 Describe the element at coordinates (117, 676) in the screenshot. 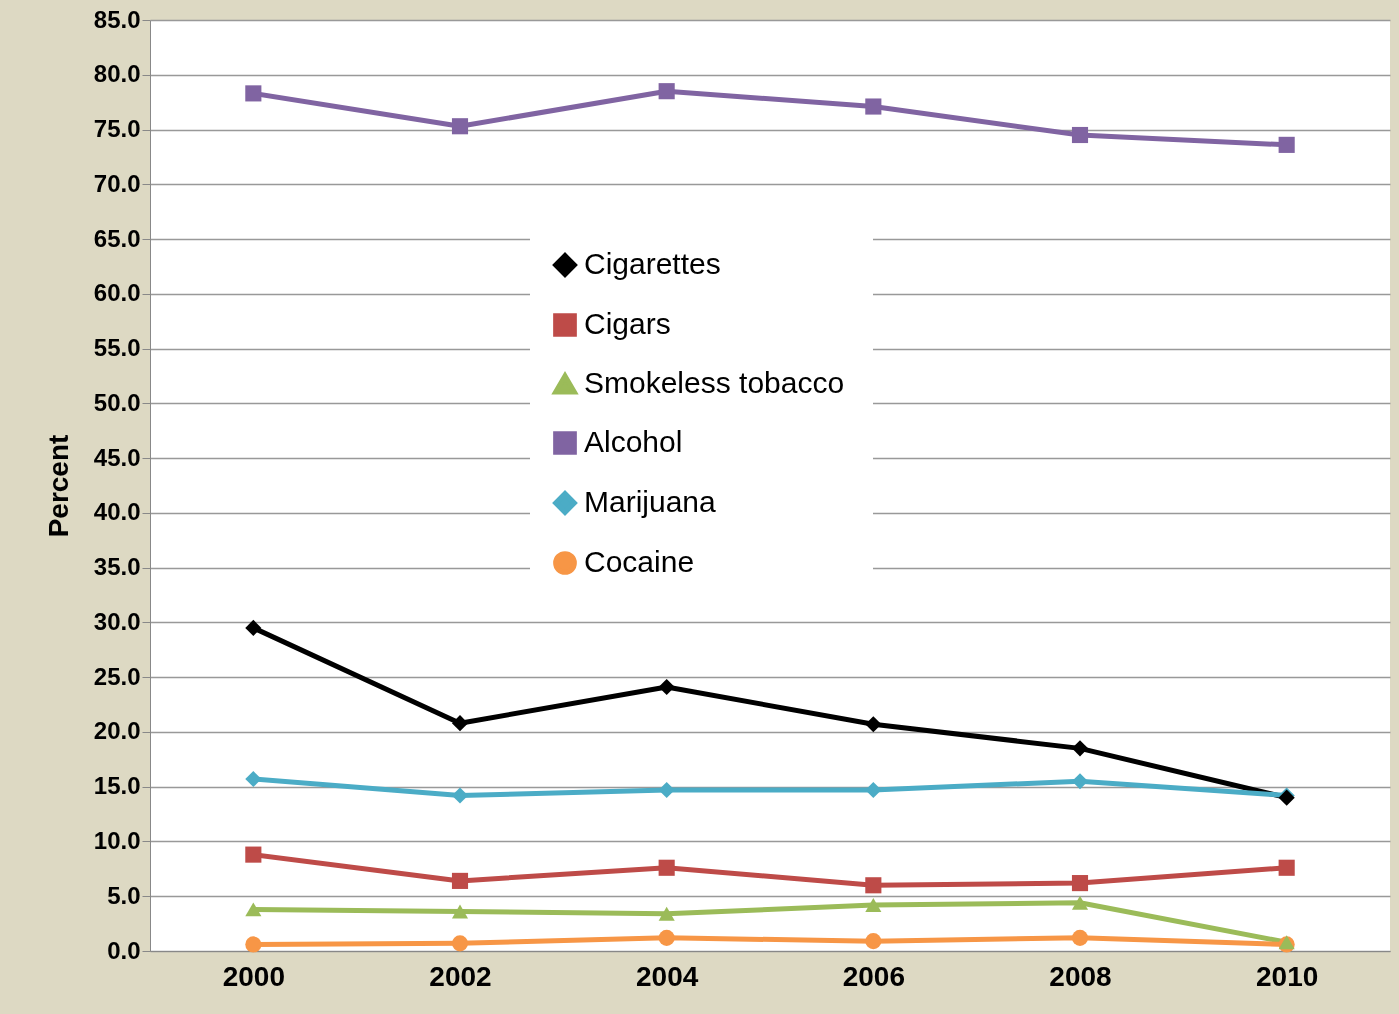

I see `y-tick-label: 25.0` at that location.